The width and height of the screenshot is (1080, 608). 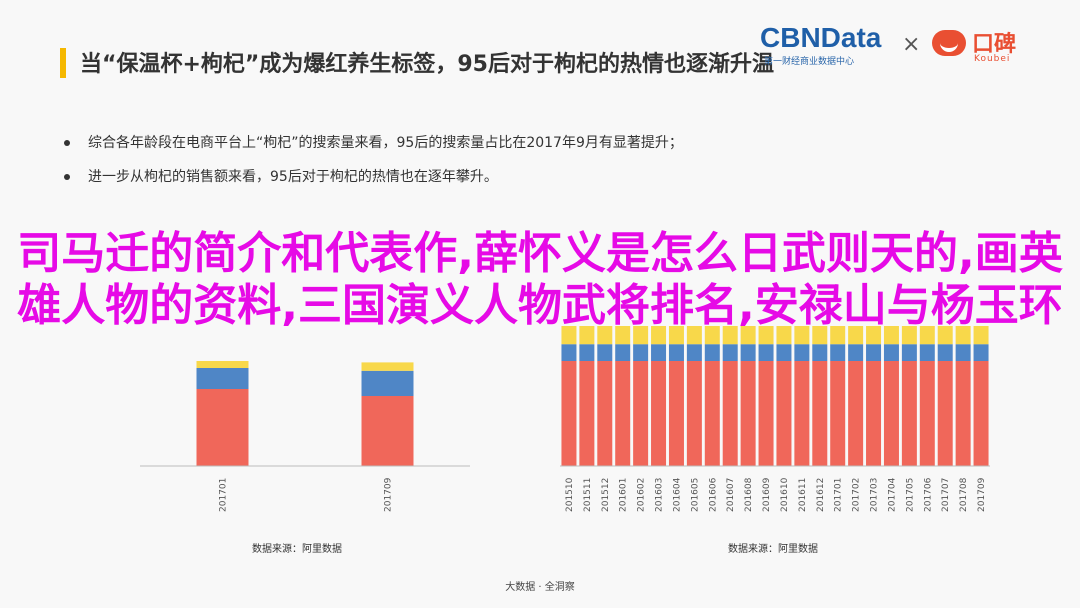 What do you see at coordinates (713, 494) in the screenshot?
I see `x-tick-label: 201606` at bounding box center [713, 494].